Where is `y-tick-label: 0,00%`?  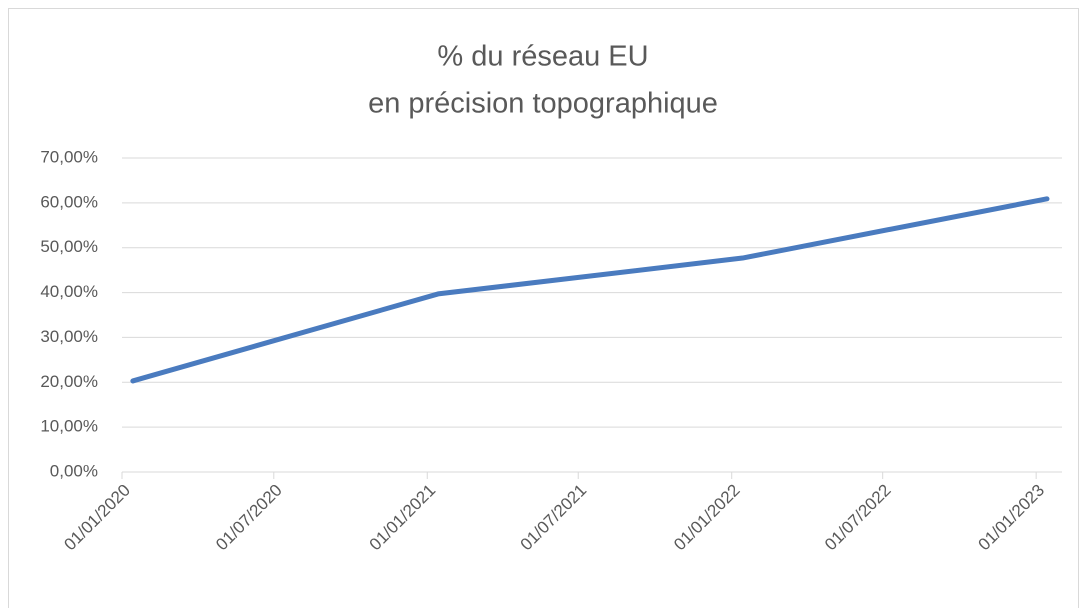 y-tick-label: 0,00% is located at coordinates (74, 470).